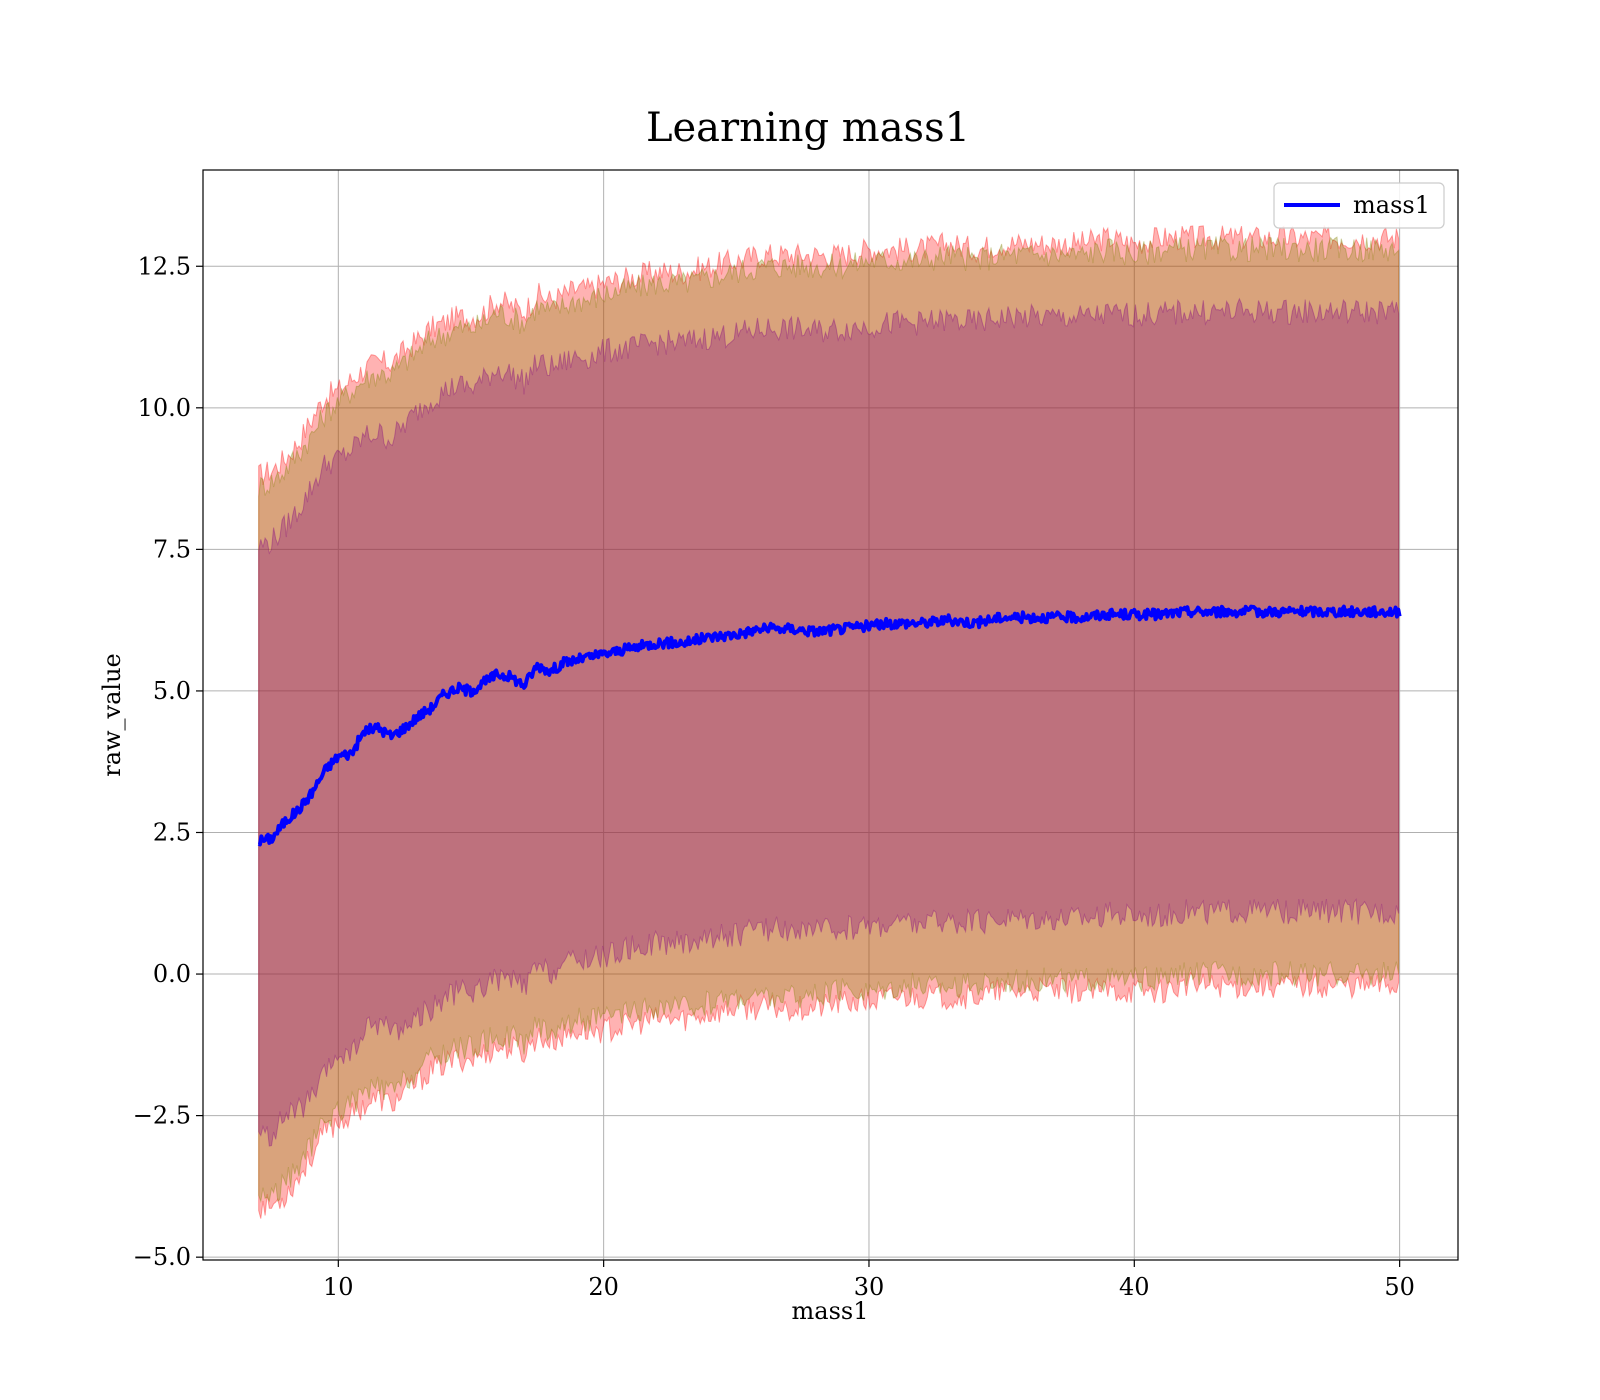  What do you see at coordinates (1399, 1287) in the screenshot?
I see `x-tick-label-4: 50` at bounding box center [1399, 1287].